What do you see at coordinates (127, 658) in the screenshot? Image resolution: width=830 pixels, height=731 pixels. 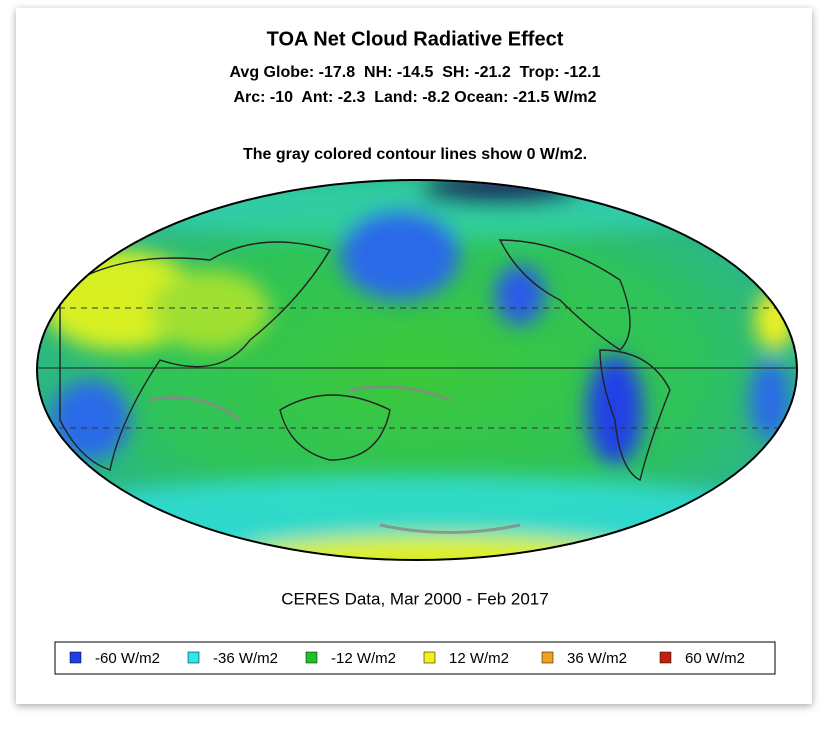 I see `legend-label: -60 W/m2` at bounding box center [127, 658].